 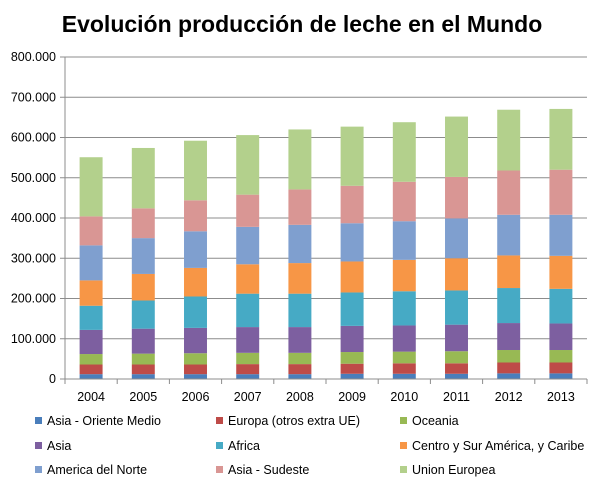 I want to click on x-tick-label: 2012, so click(x=509, y=397).